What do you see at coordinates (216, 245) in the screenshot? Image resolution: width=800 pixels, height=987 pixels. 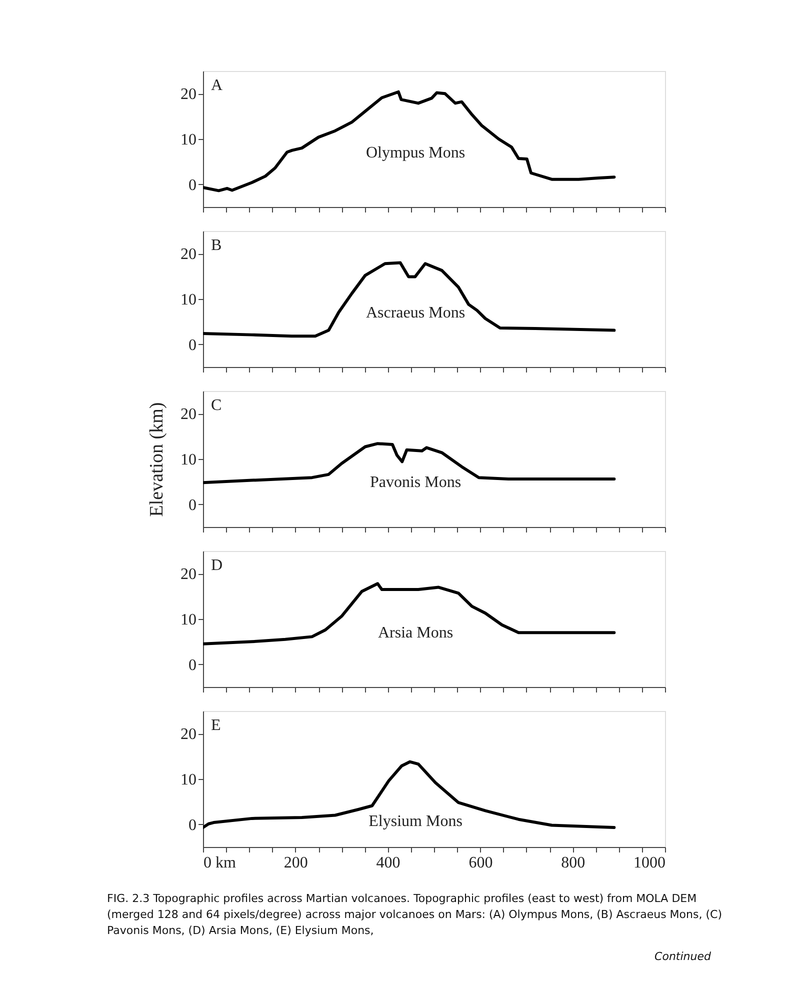 I see `annotation: B` at bounding box center [216, 245].